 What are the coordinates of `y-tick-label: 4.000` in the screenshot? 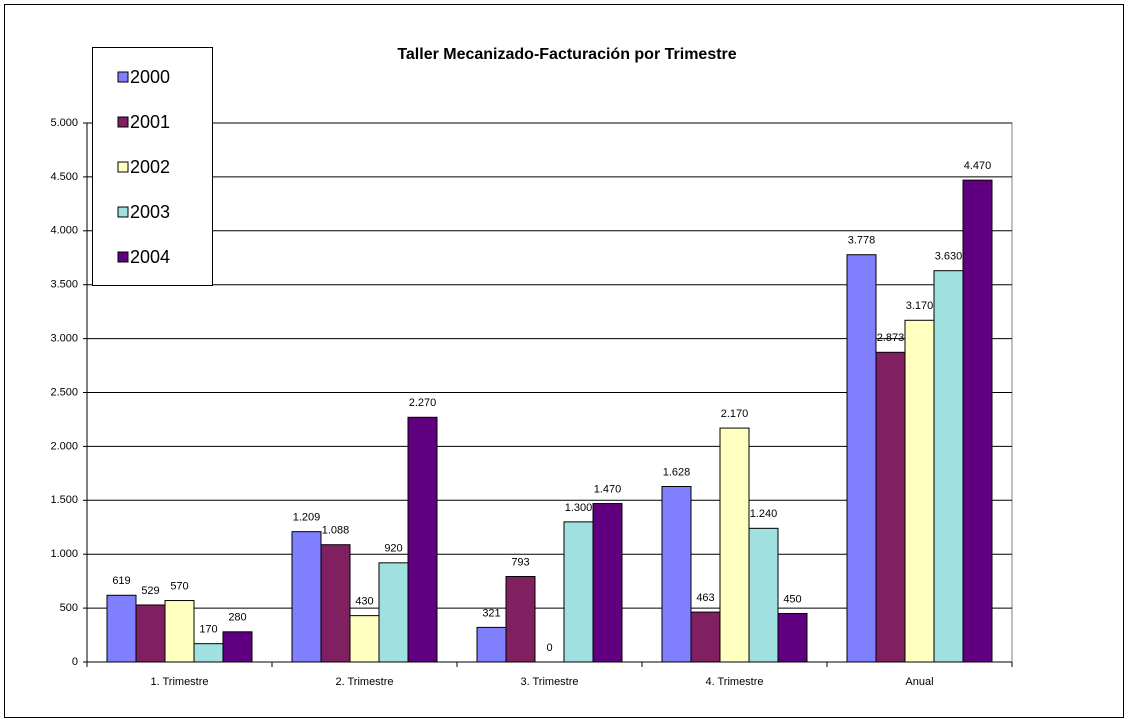 It's located at (64, 231).